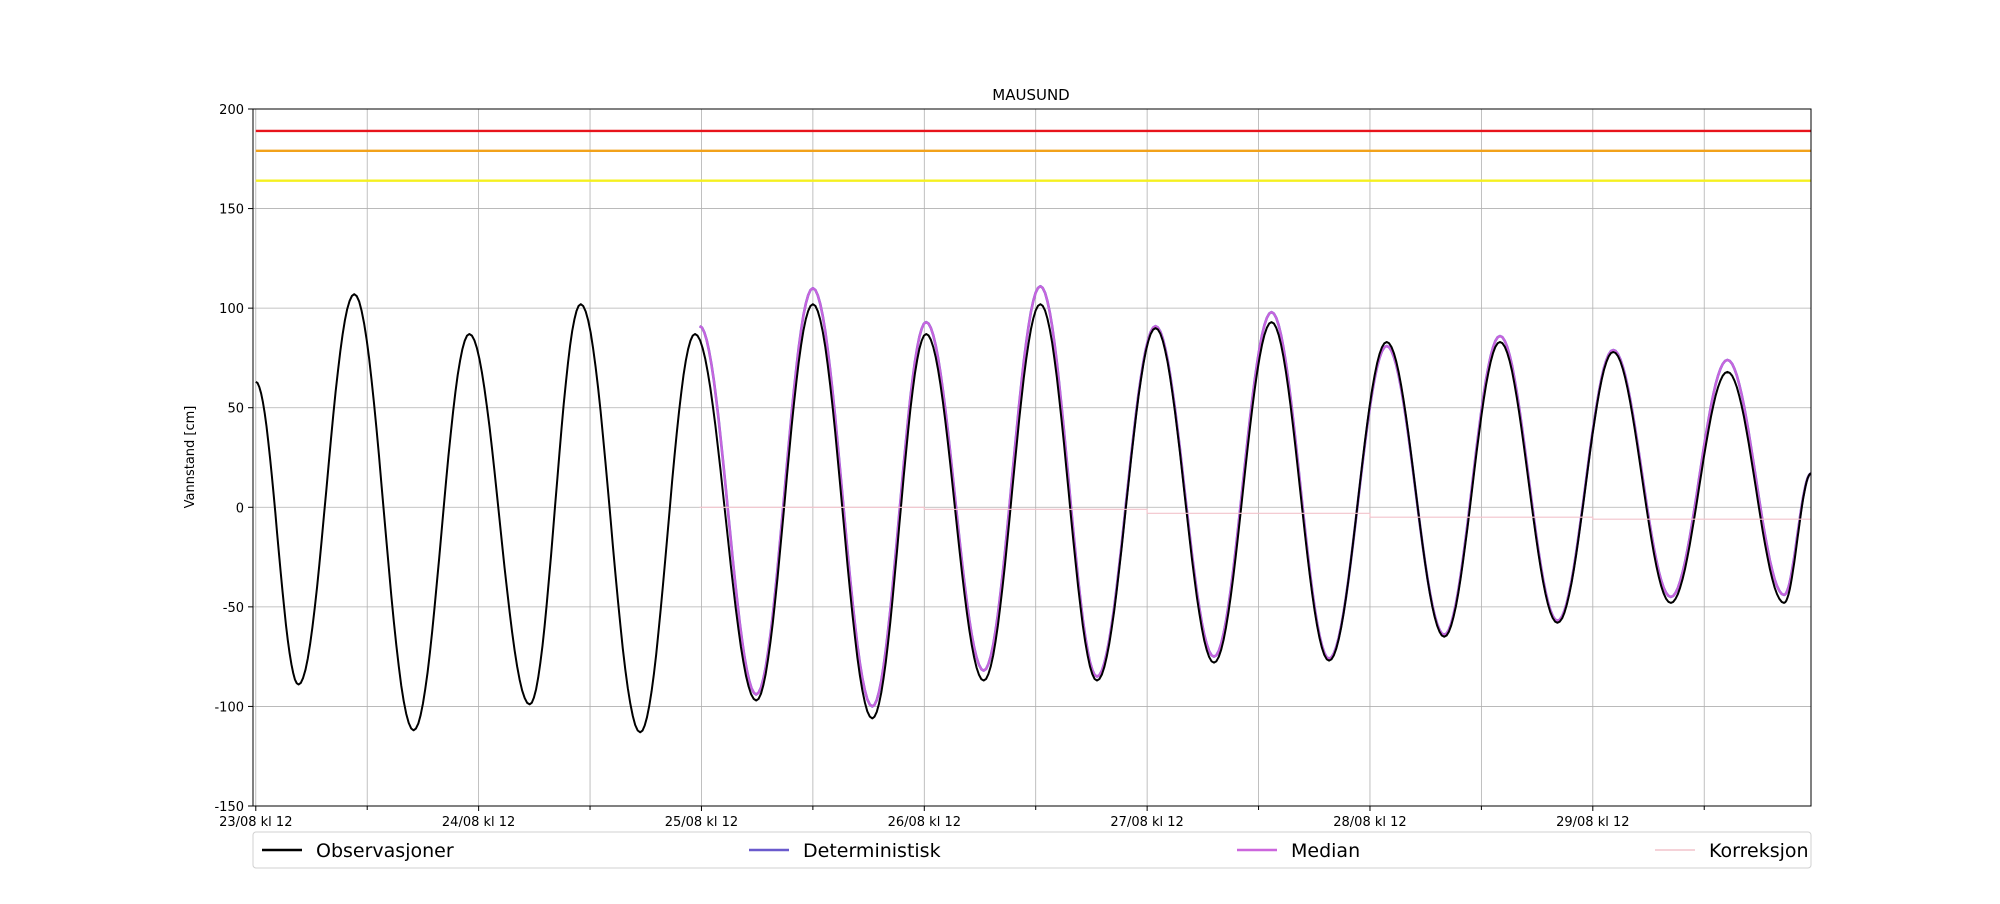 The image size is (2000, 904). Describe the element at coordinates (231, 110) in the screenshot. I see `y-tick-label: 200` at that location.